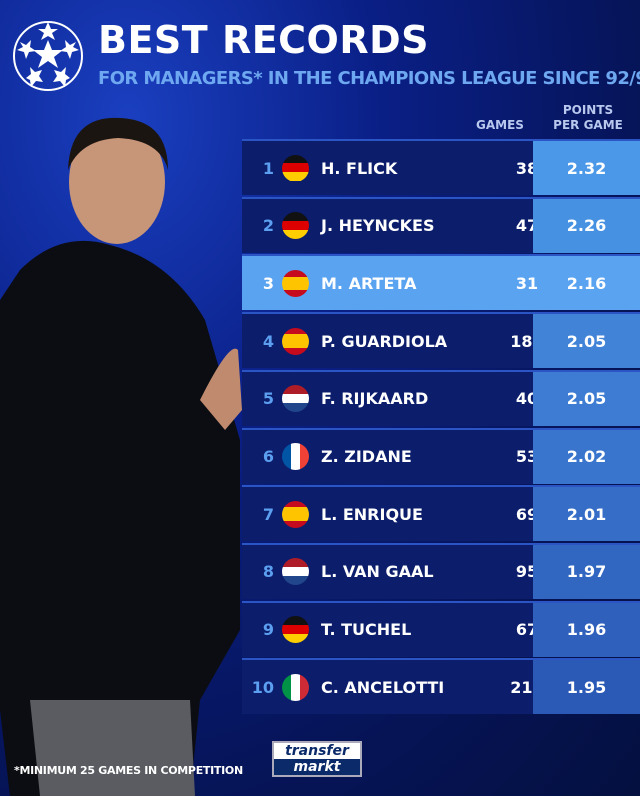 This screenshot has width=640, height=796. I want to click on rank: 3, so click(268, 283).